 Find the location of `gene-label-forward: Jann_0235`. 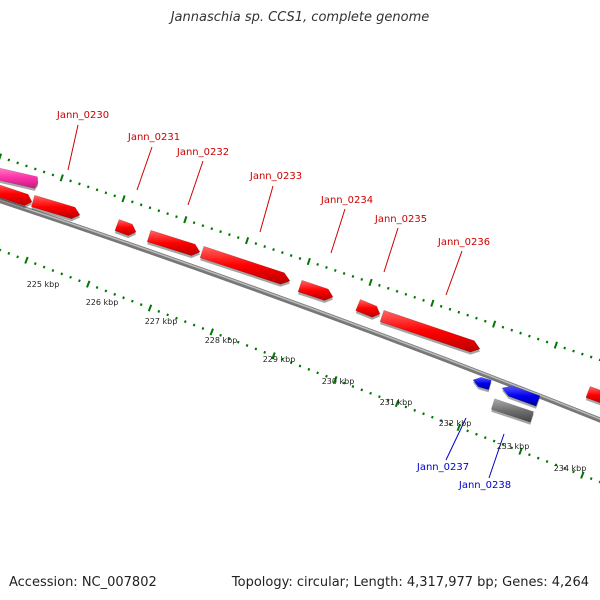

gene-label-forward: Jann_0235 is located at coordinates (400, 219).